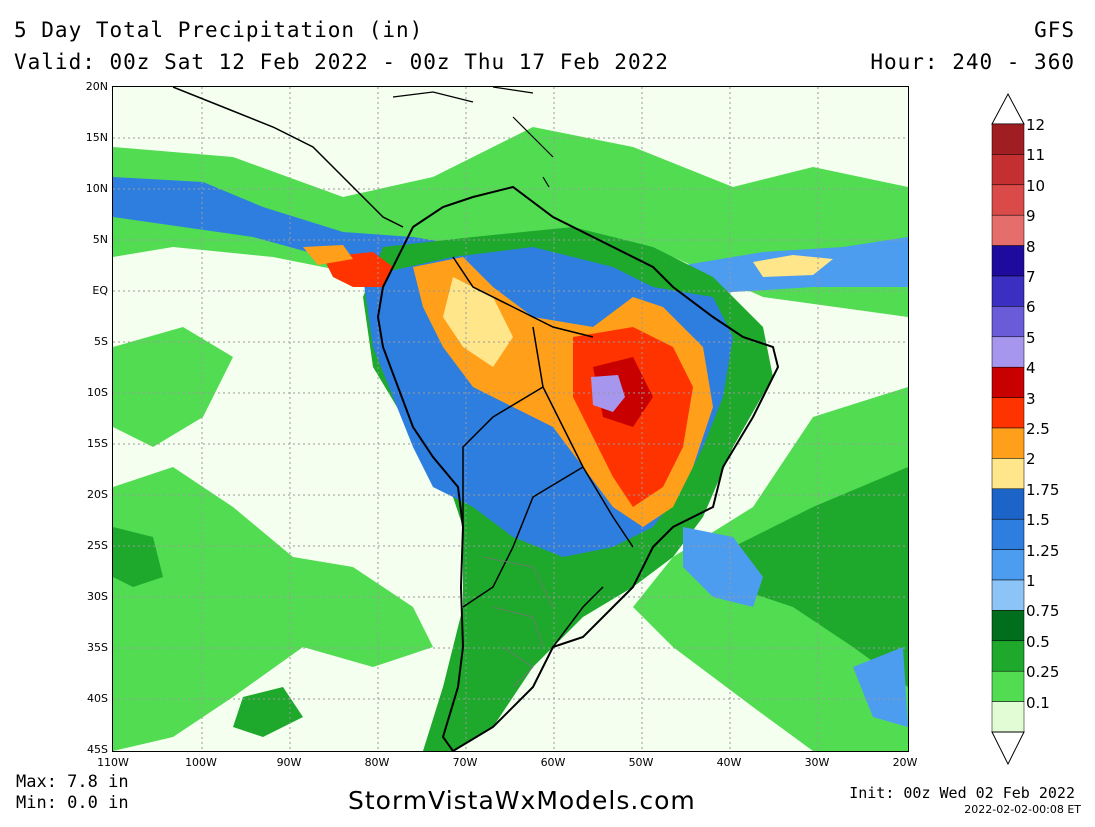  What do you see at coordinates (1031, 246) in the screenshot?
I see `legend-label: 8` at bounding box center [1031, 246].